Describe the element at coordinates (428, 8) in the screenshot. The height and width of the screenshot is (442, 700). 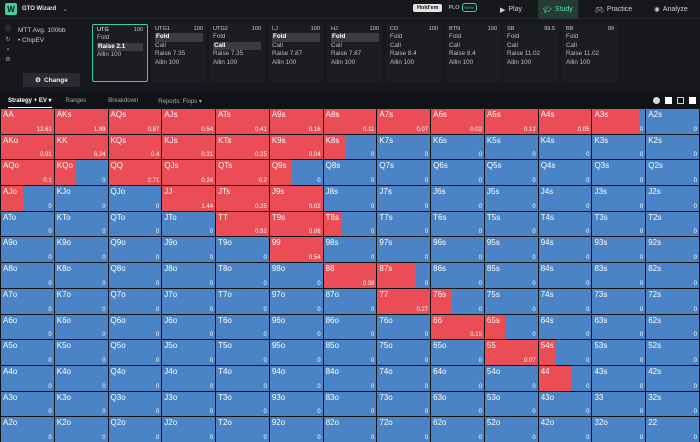
I see `mode-holdem-button: Hold'em` at that location.